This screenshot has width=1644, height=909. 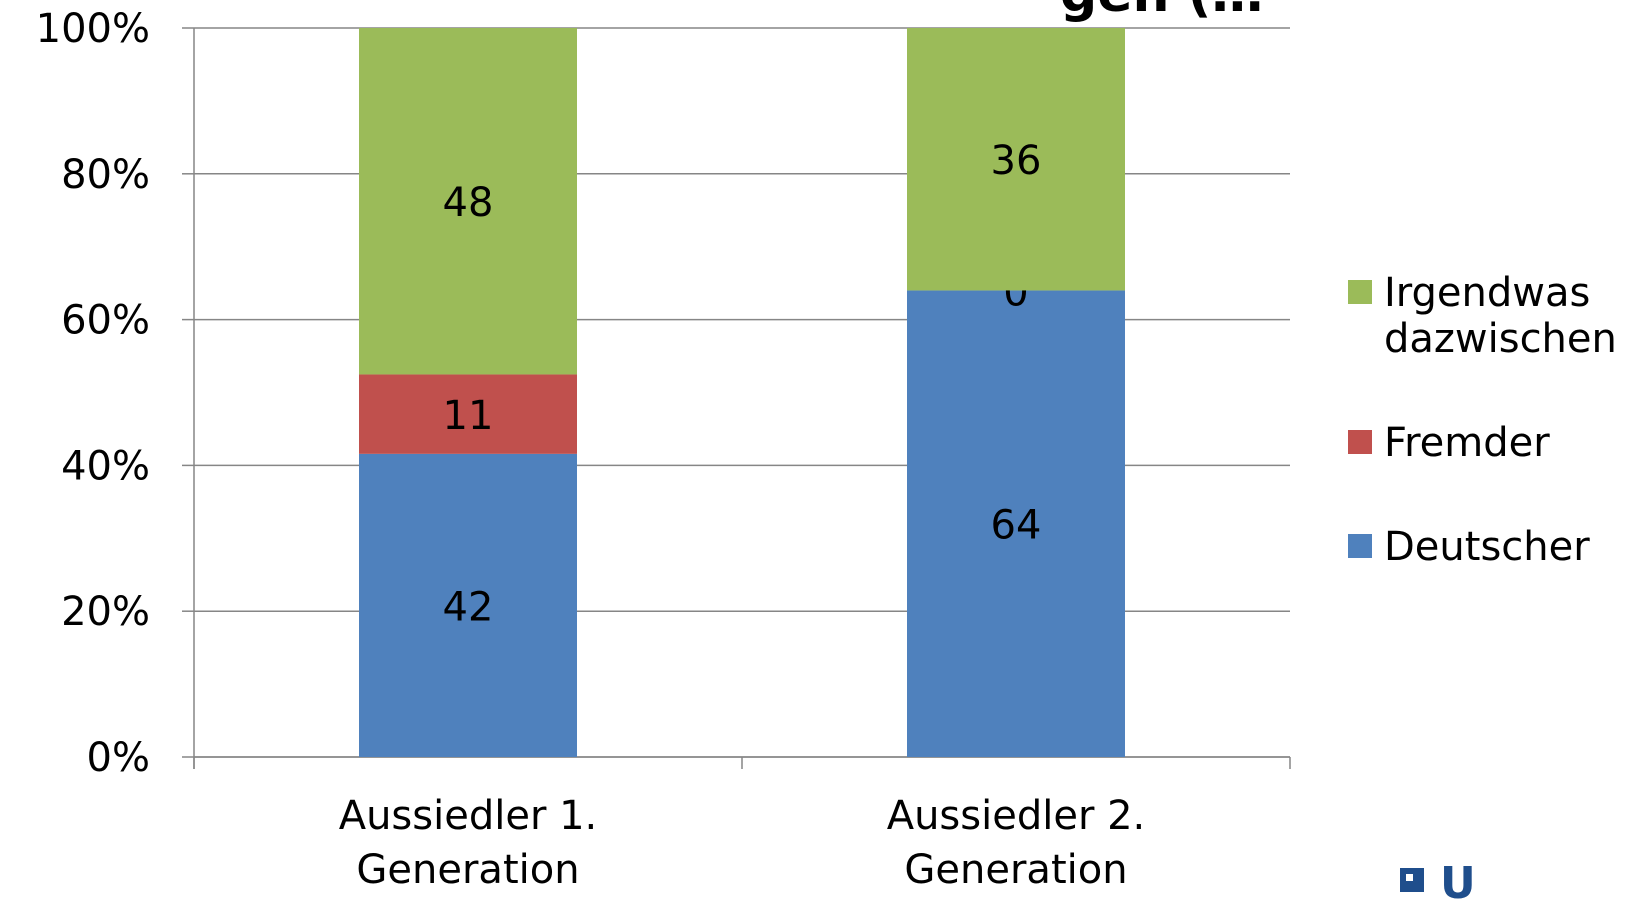 I want to click on legend-label: Fremder, so click(x=1467, y=443).